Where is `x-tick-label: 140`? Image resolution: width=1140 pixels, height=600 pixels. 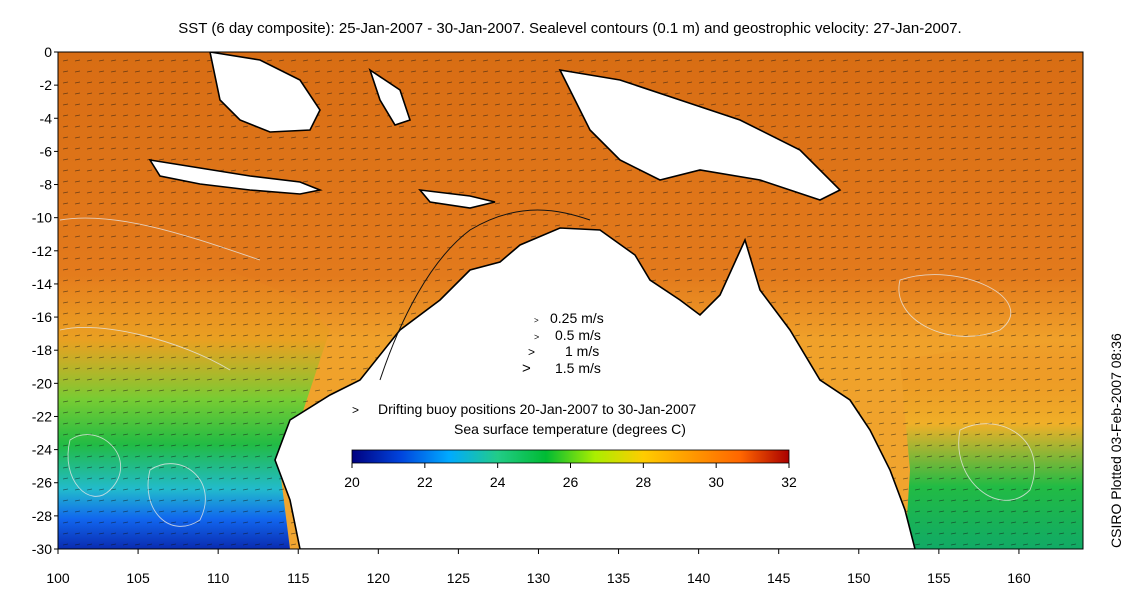 x-tick-label: 140 is located at coordinates (699, 578).